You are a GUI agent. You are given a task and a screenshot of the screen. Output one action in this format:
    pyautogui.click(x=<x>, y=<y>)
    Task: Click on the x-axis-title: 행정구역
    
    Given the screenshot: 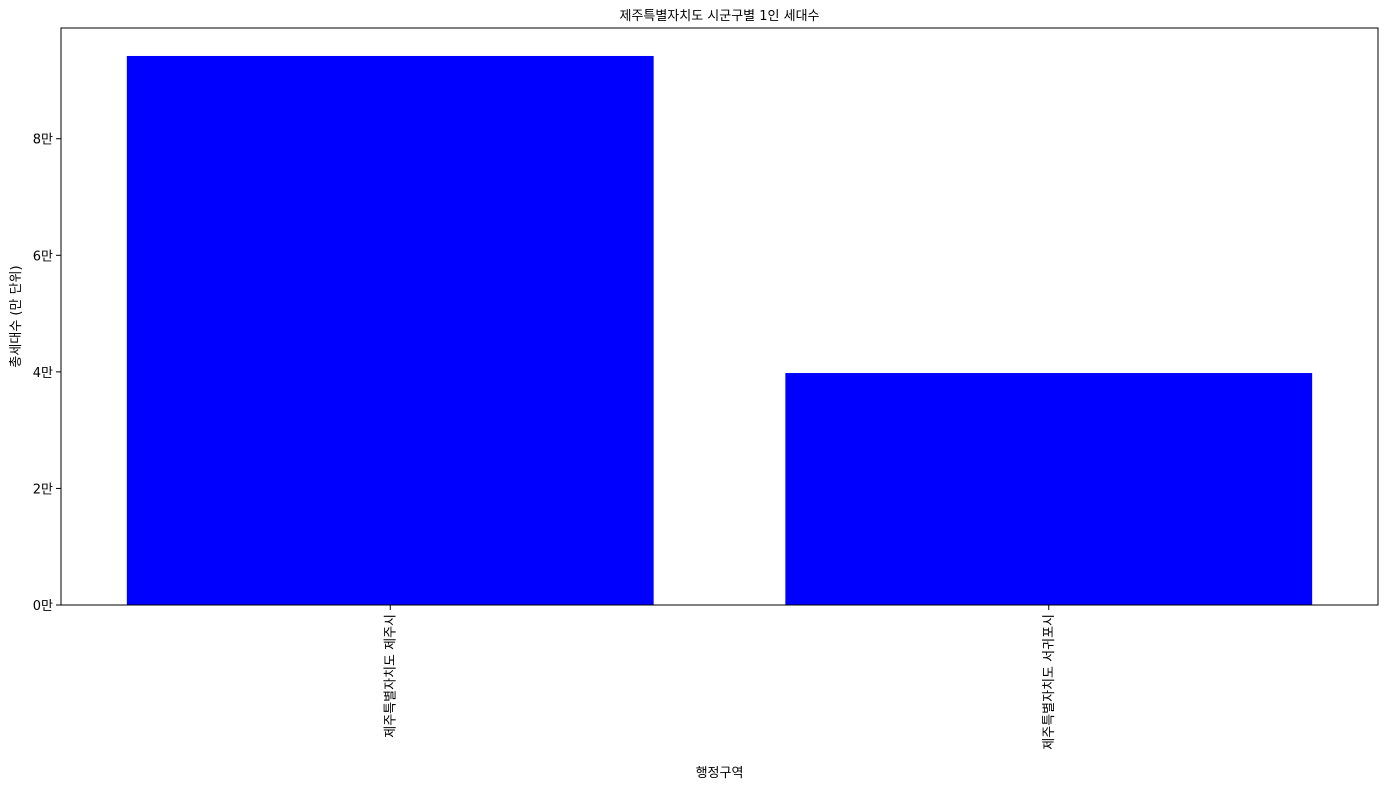 What is the action you would take?
    pyautogui.click(x=720, y=773)
    